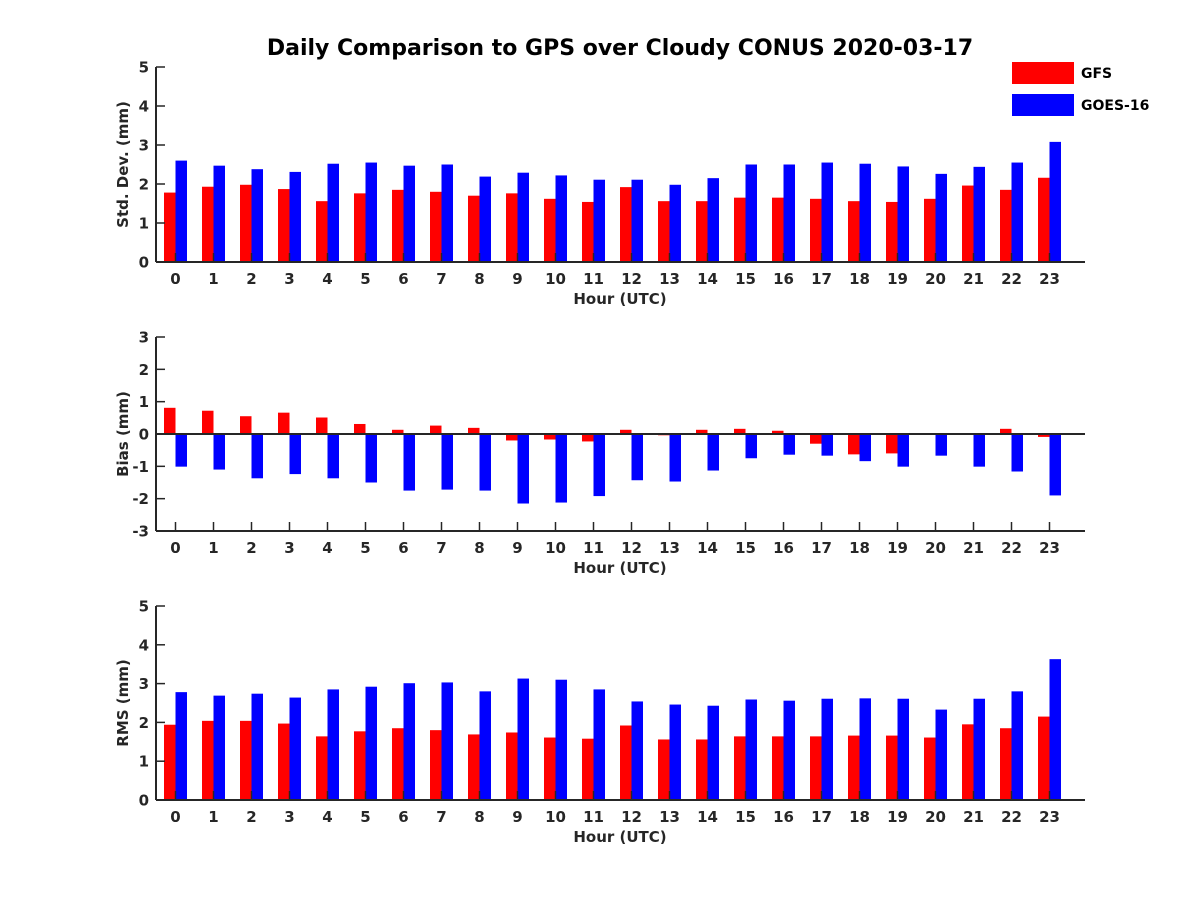 The width and height of the screenshot is (1200, 900). Describe the element at coordinates (1115, 106) in the screenshot. I see `legend-label-goes16: GOES-16` at that location.